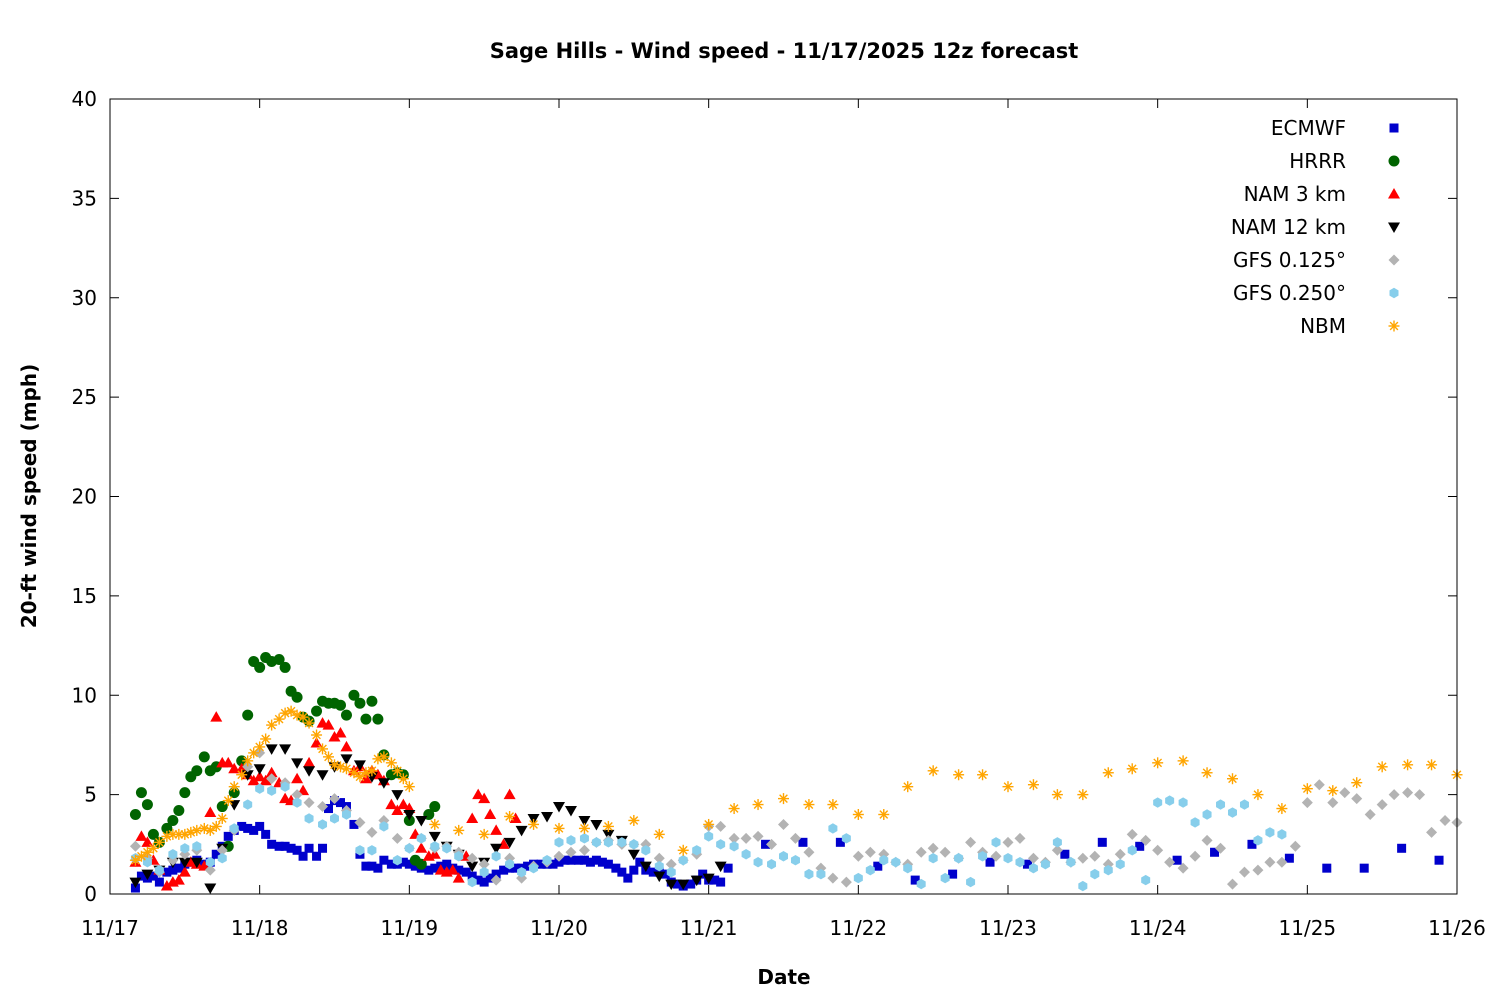 The height and width of the screenshot is (1000, 1500). I want to click on x-tick-label: 11/23, so click(1008, 928).